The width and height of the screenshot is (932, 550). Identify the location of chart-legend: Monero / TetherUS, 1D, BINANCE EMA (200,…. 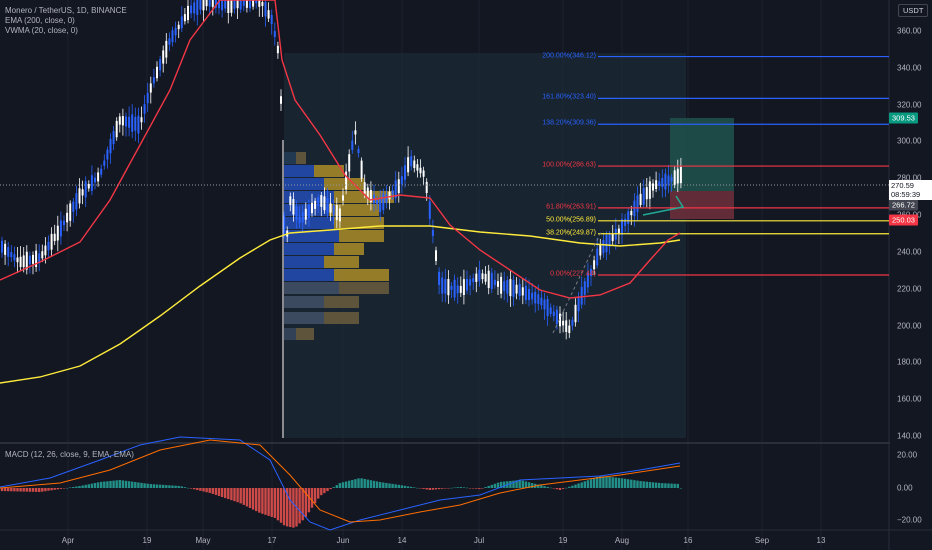
(66, 21).